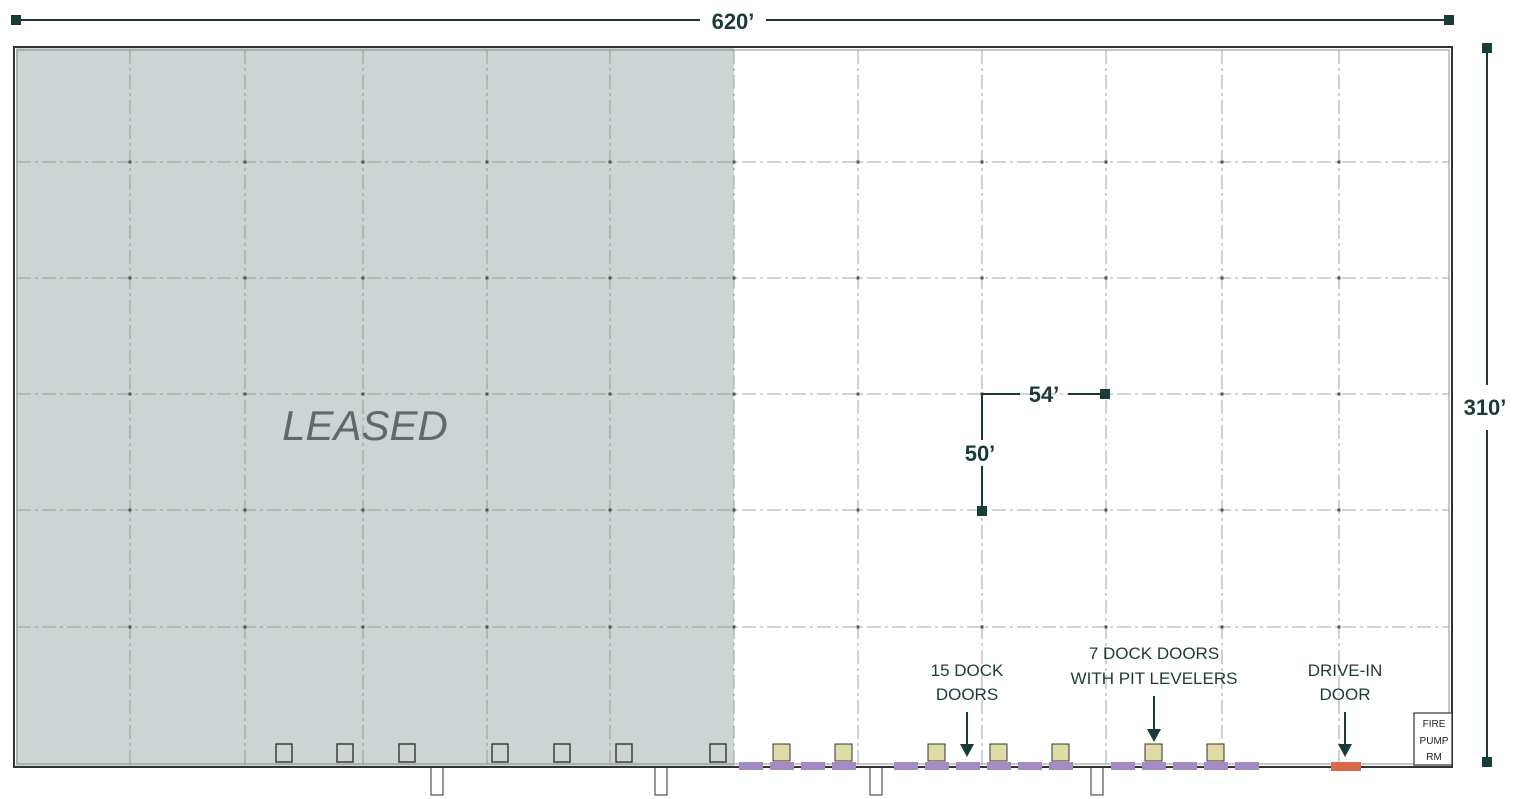 This screenshot has width=1516, height=799. I want to click on bay-dimension: 54’ 50’, so click(1034, 449).